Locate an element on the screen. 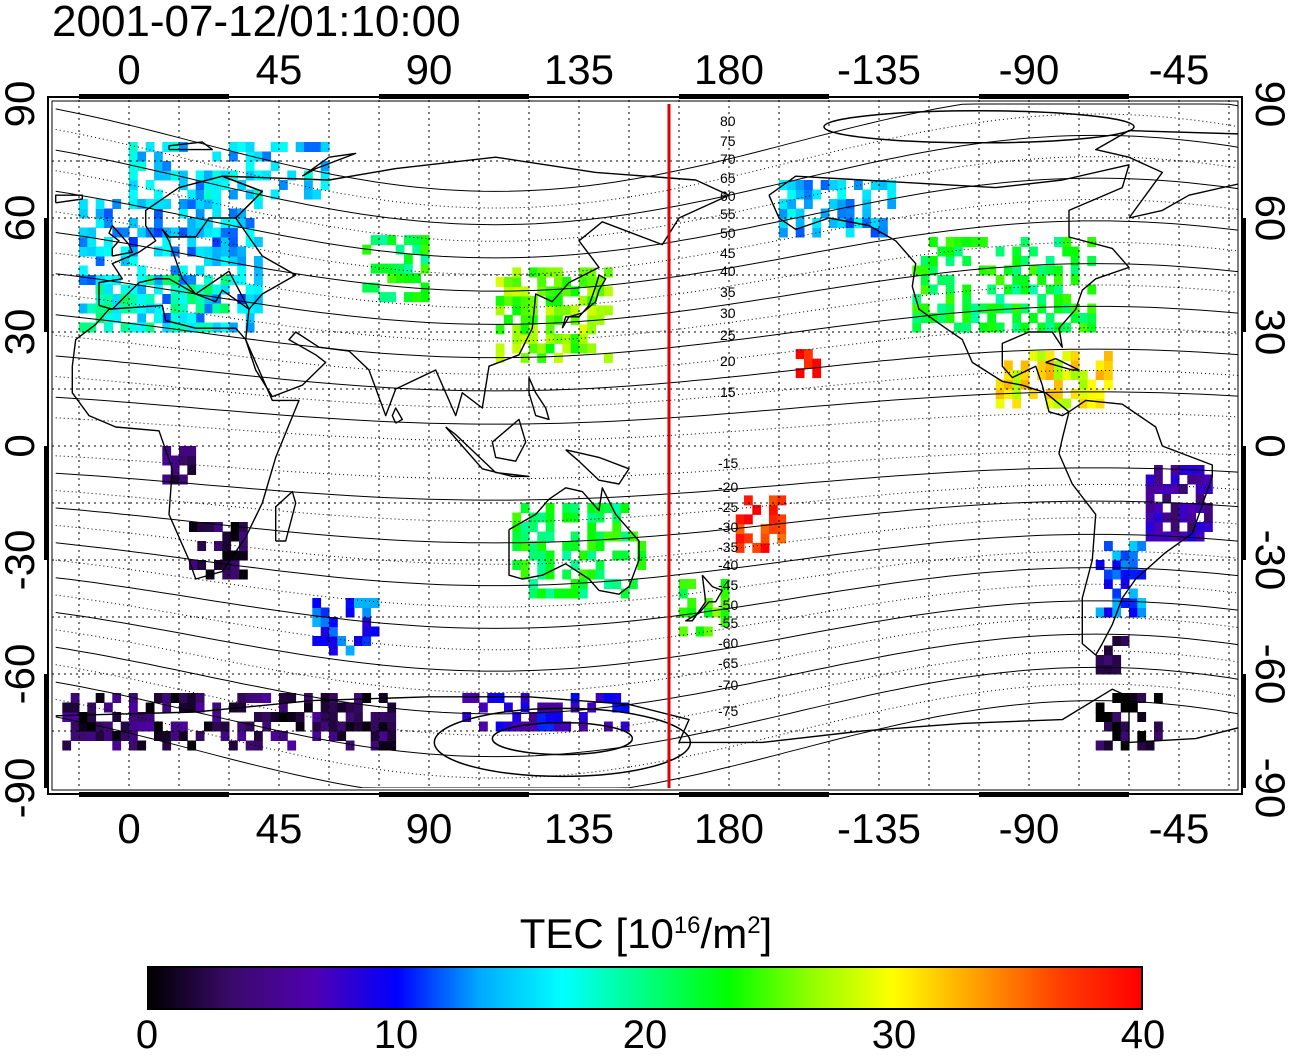 The width and height of the screenshot is (1292, 1057). coastline-novaya is located at coordinates (329, 164).